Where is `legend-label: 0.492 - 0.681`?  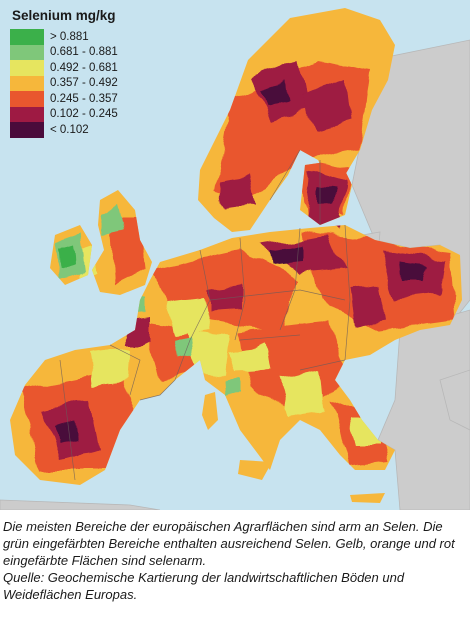 legend-label: 0.492 - 0.681 is located at coordinates (84, 67).